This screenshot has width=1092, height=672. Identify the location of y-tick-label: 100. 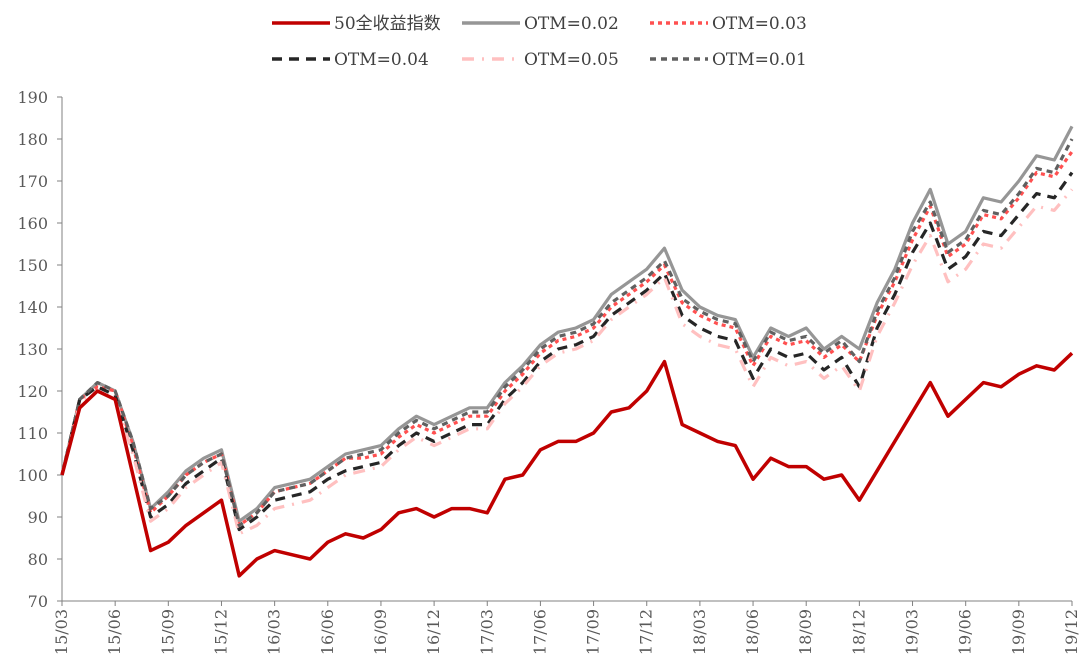
(32, 475).